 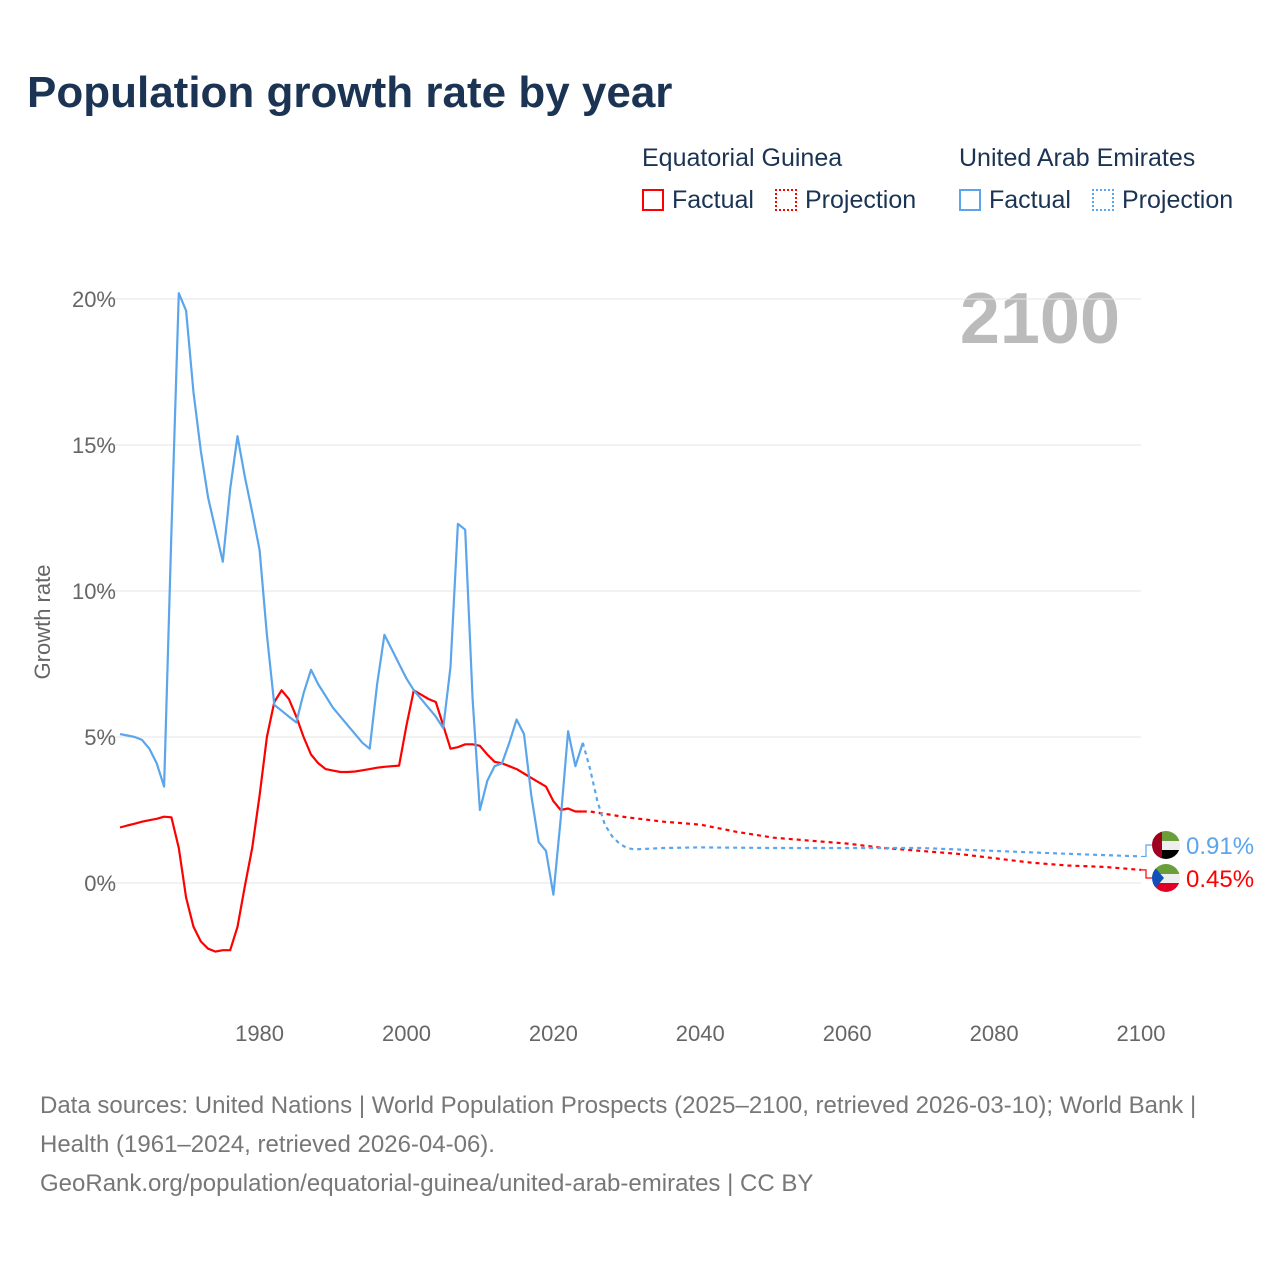 What do you see at coordinates (1220, 846) in the screenshot?
I see `end-value-label: 0.91%` at bounding box center [1220, 846].